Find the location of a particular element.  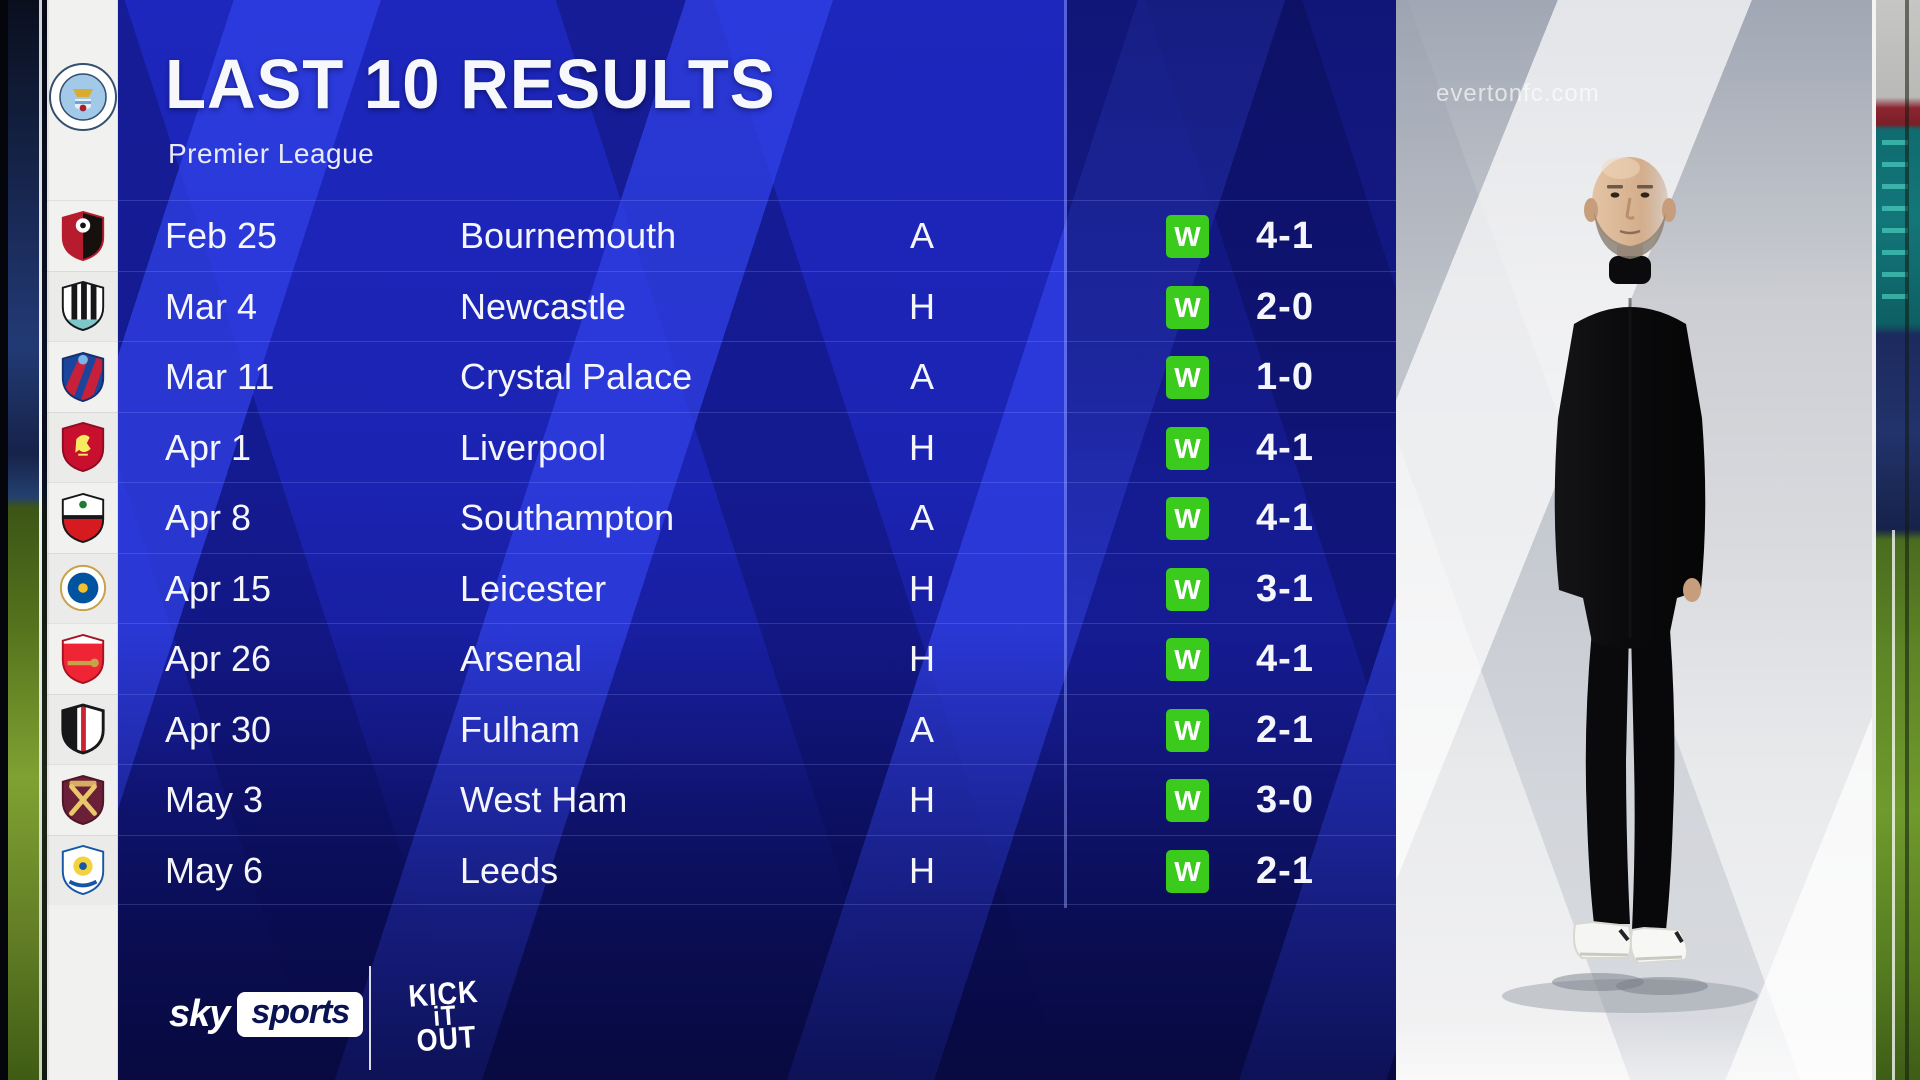

result-date: May 3 is located at coordinates (214, 799).